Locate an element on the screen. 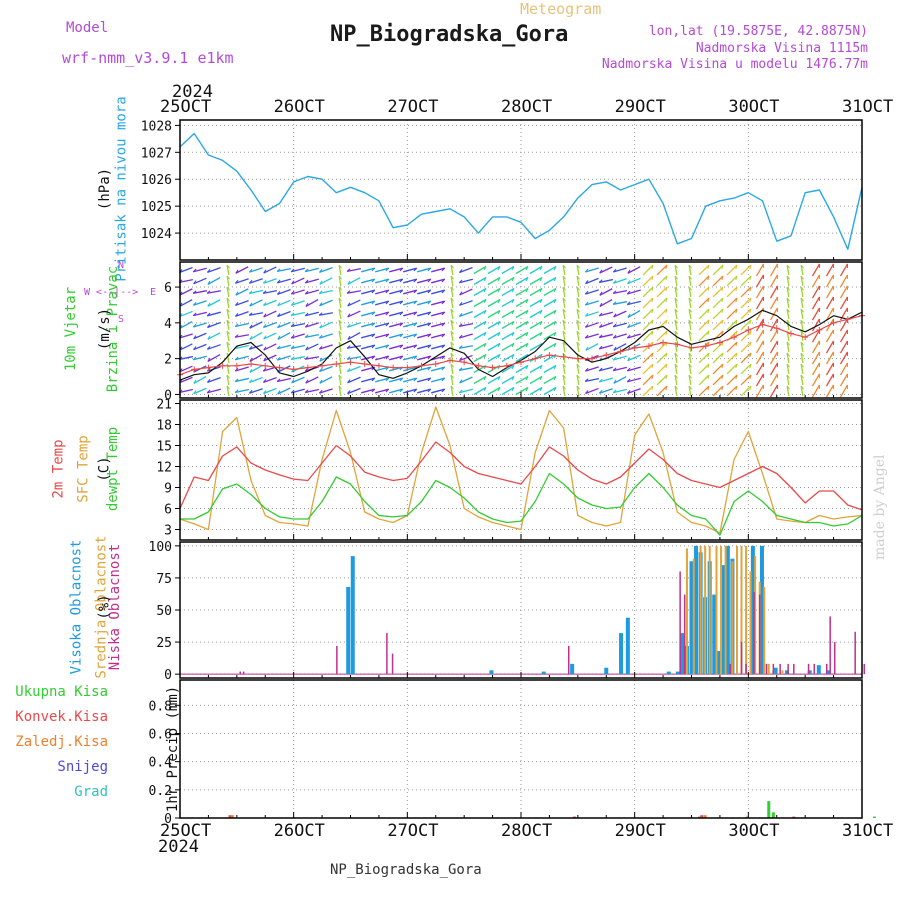 The height and width of the screenshot is (900, 900). sfc-temp-label: SFC Temp is located at coordinates (83, 469).